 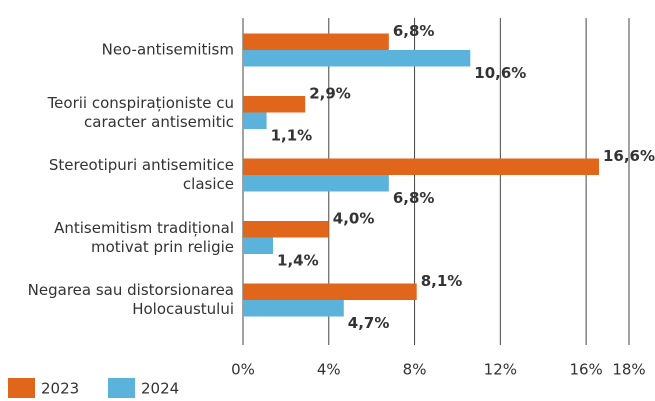 I want to click on x-tick-label: 4%, so click(x=329, y=370).